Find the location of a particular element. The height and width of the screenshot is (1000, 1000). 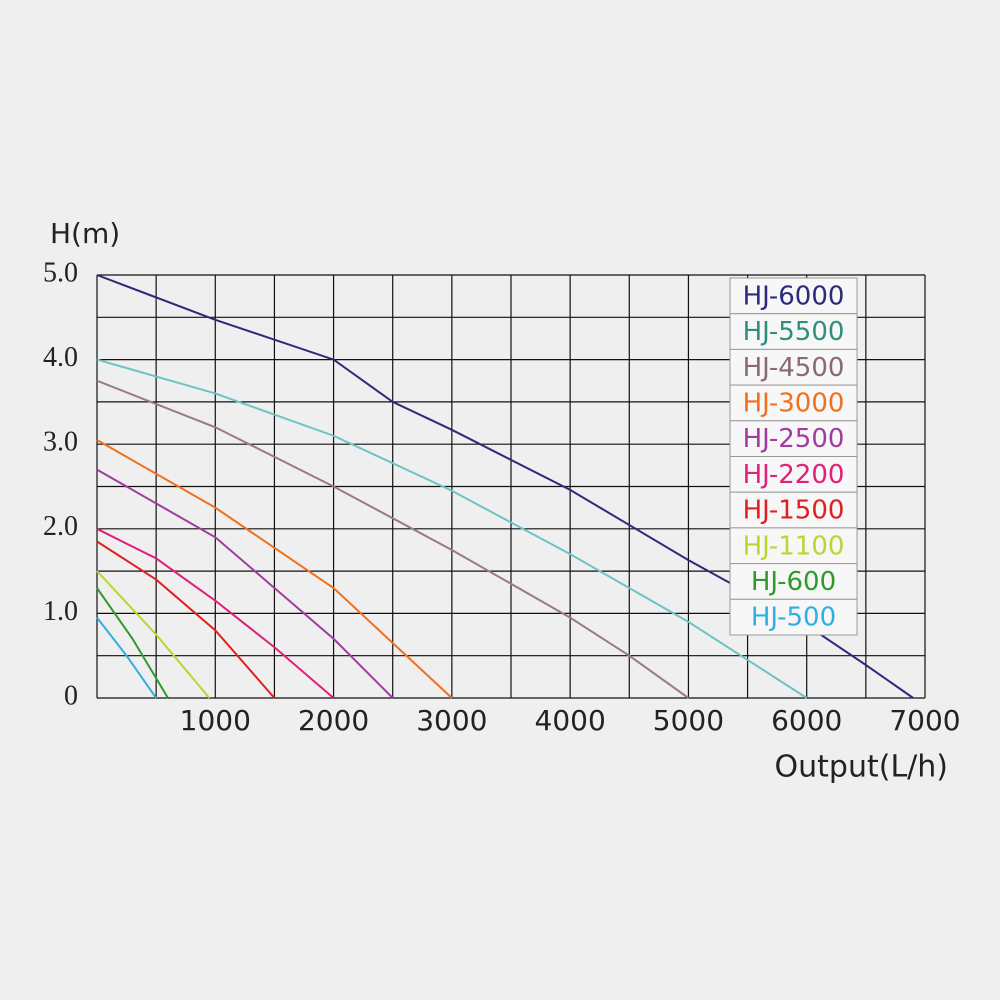

legend-entry: HJ-5500 is located at coordinates (794, 332).